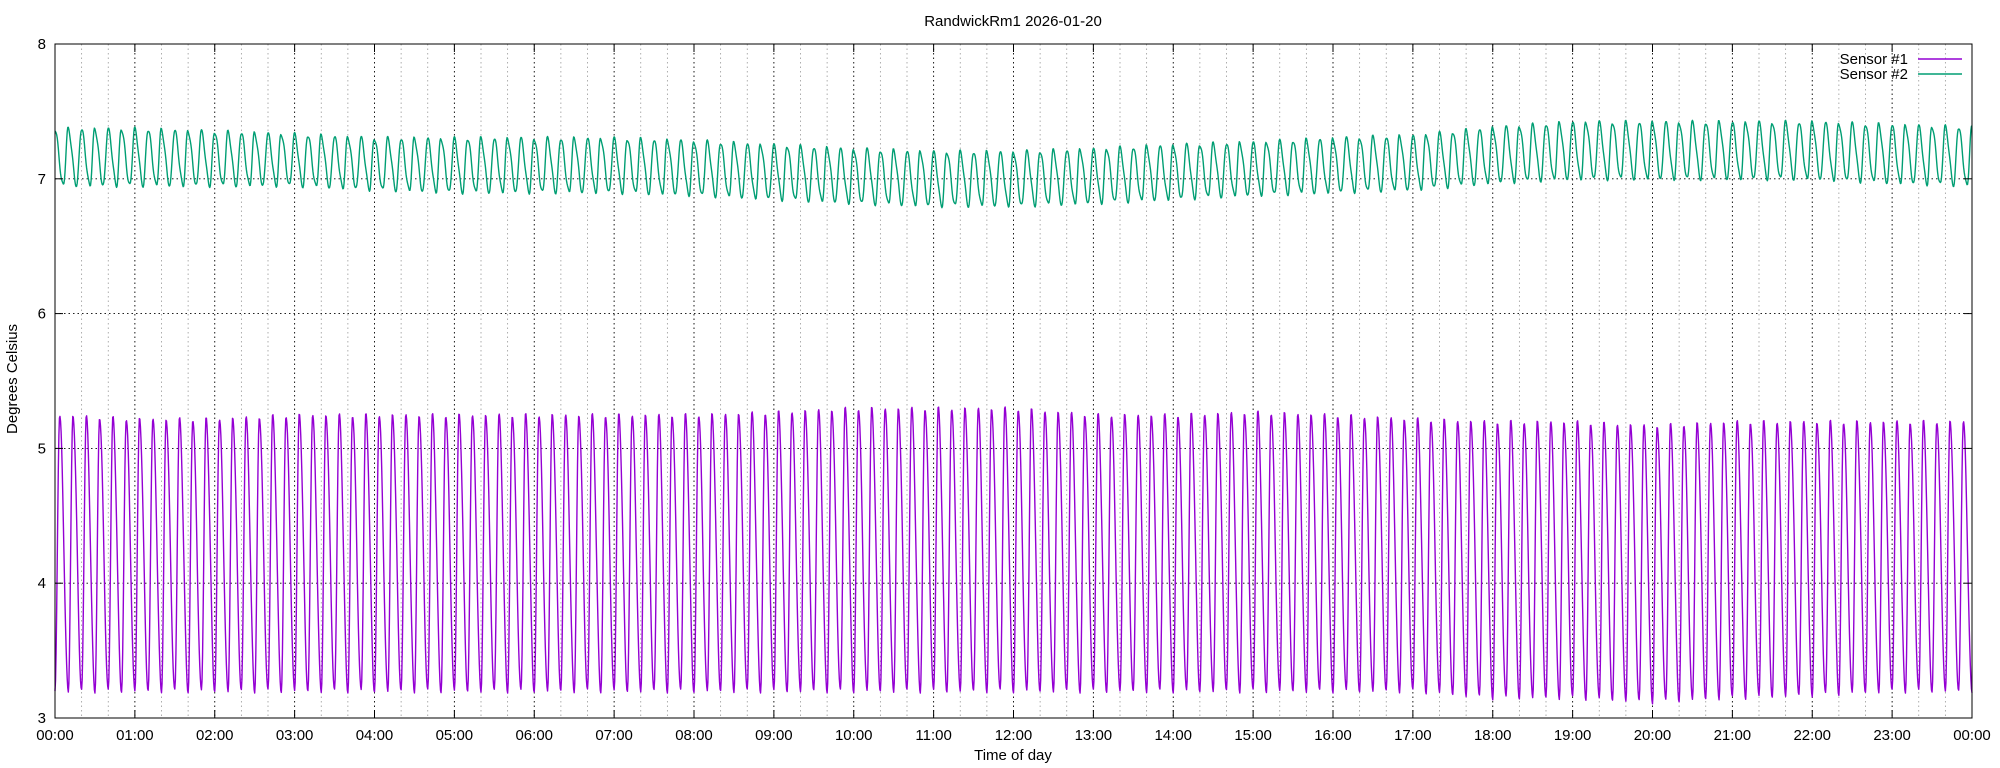  I want to click on x-tick-label: 09:00, so click(774, 735).